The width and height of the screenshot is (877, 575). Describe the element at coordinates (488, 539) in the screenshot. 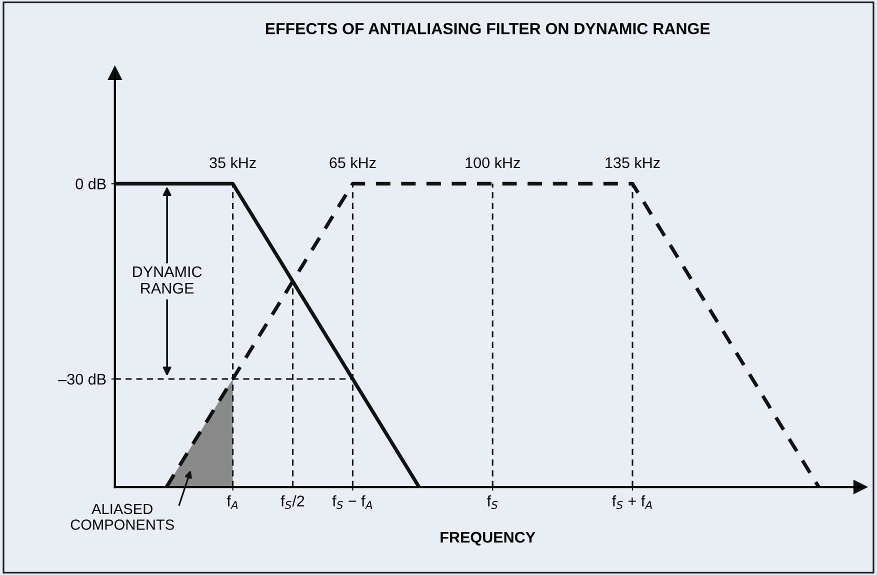

I see `x-axis-title: FREQUENCY` at that location.